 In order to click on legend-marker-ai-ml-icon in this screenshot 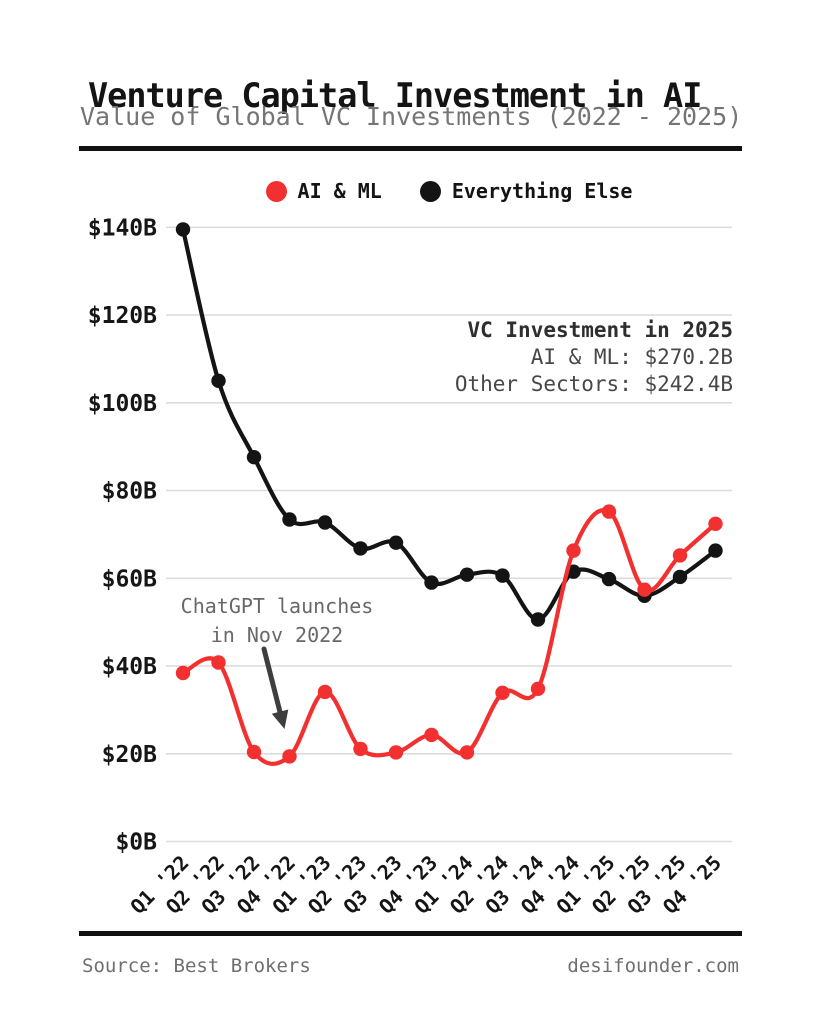, I will do `click(276, 191)`.